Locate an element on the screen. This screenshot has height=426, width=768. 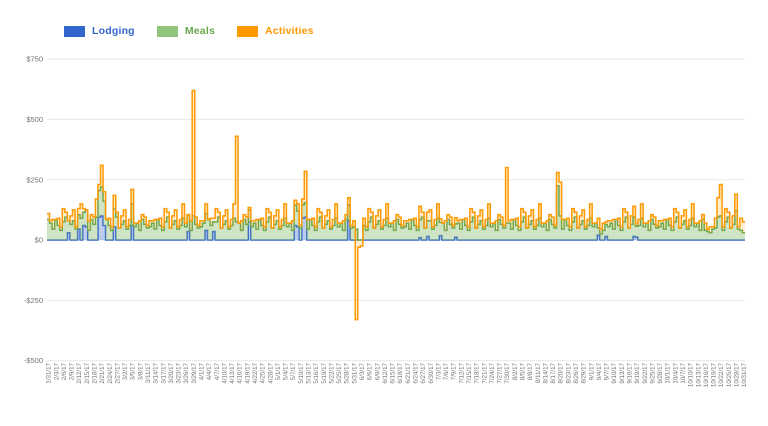
x-axis-tick-label: 7/24/17 is located at coordinates (492, 372).